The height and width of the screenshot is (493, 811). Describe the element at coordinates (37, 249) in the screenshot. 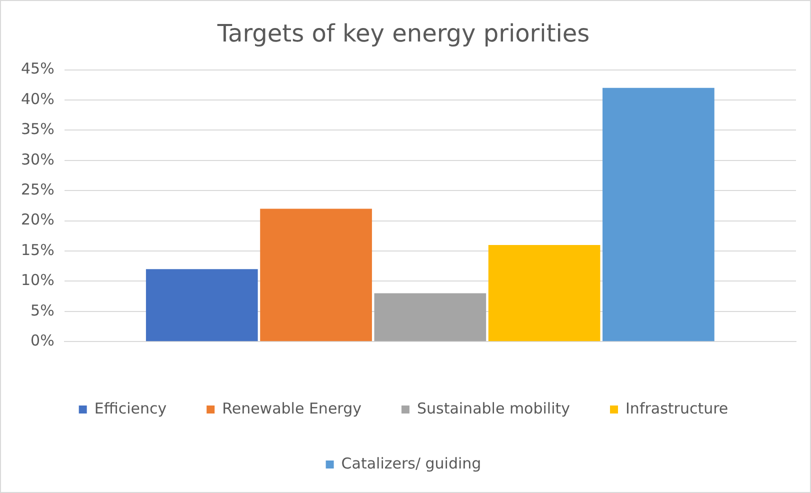

I see `y-tick-label: 15%` at that location.